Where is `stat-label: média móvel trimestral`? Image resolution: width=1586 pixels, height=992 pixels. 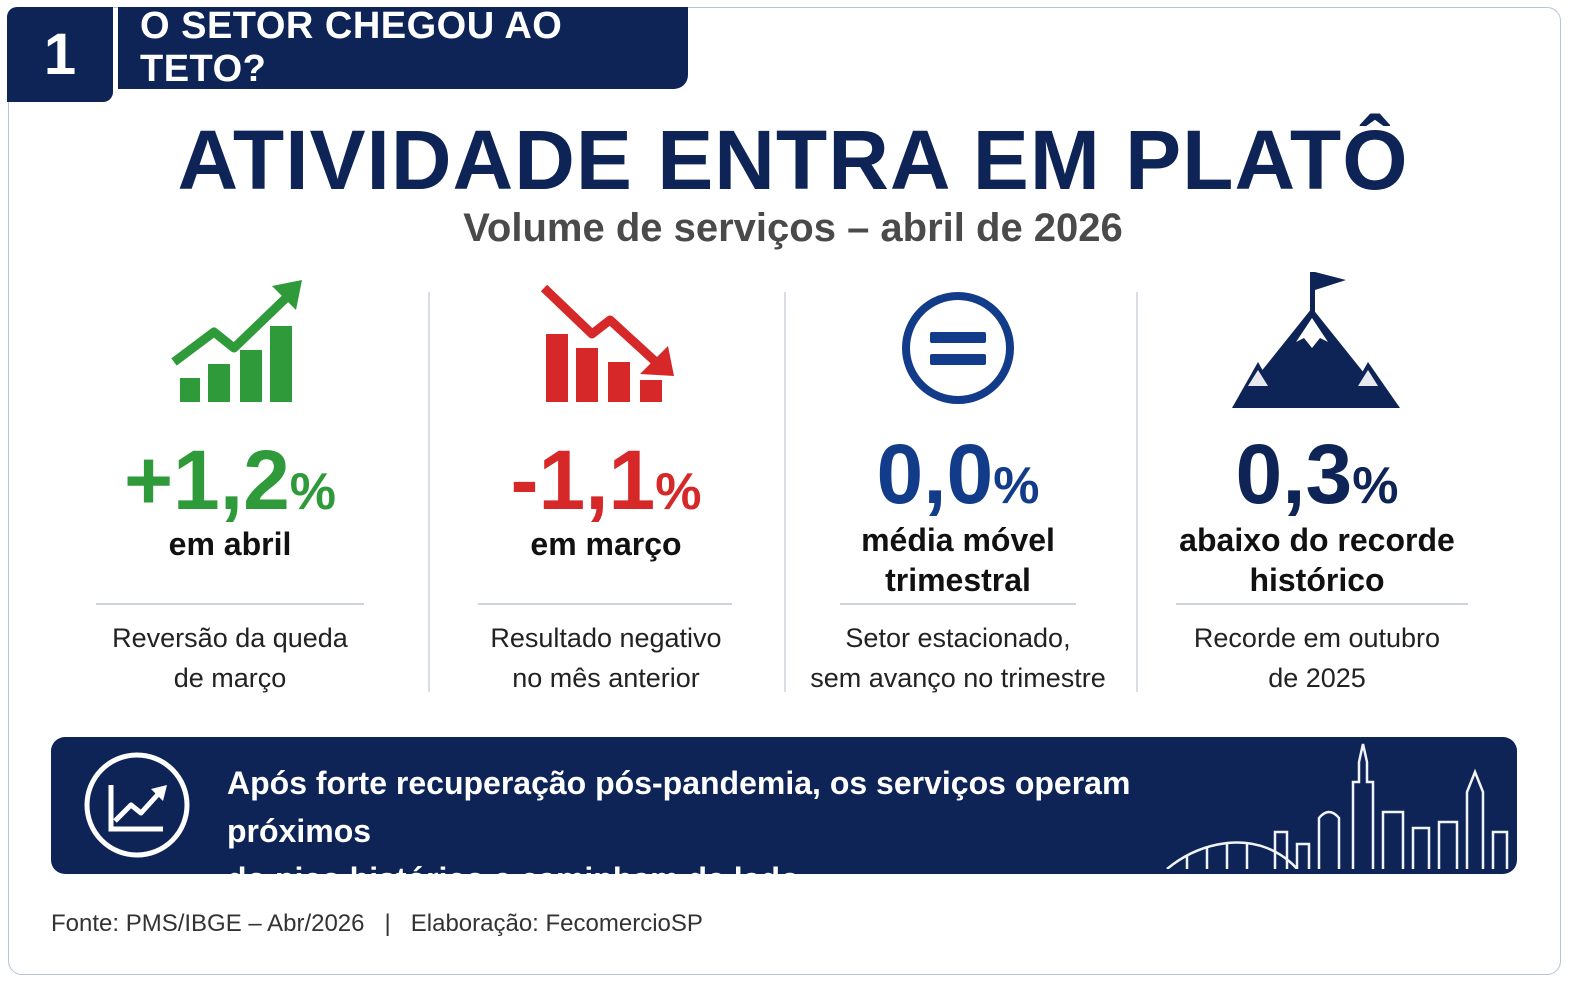
stat-label: média móvel trimestral is located at coordinates (958, 560).